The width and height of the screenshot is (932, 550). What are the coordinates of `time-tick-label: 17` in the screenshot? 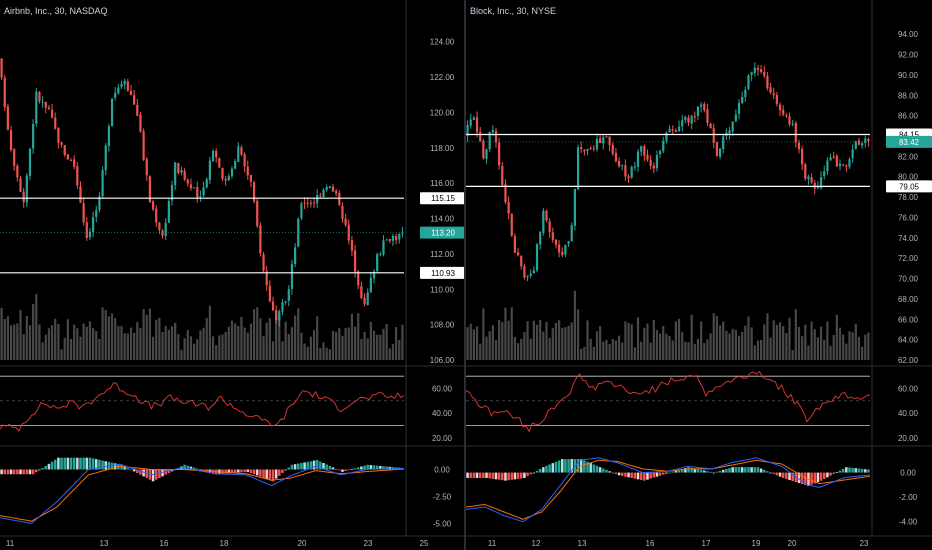 It's located at (706, 543).